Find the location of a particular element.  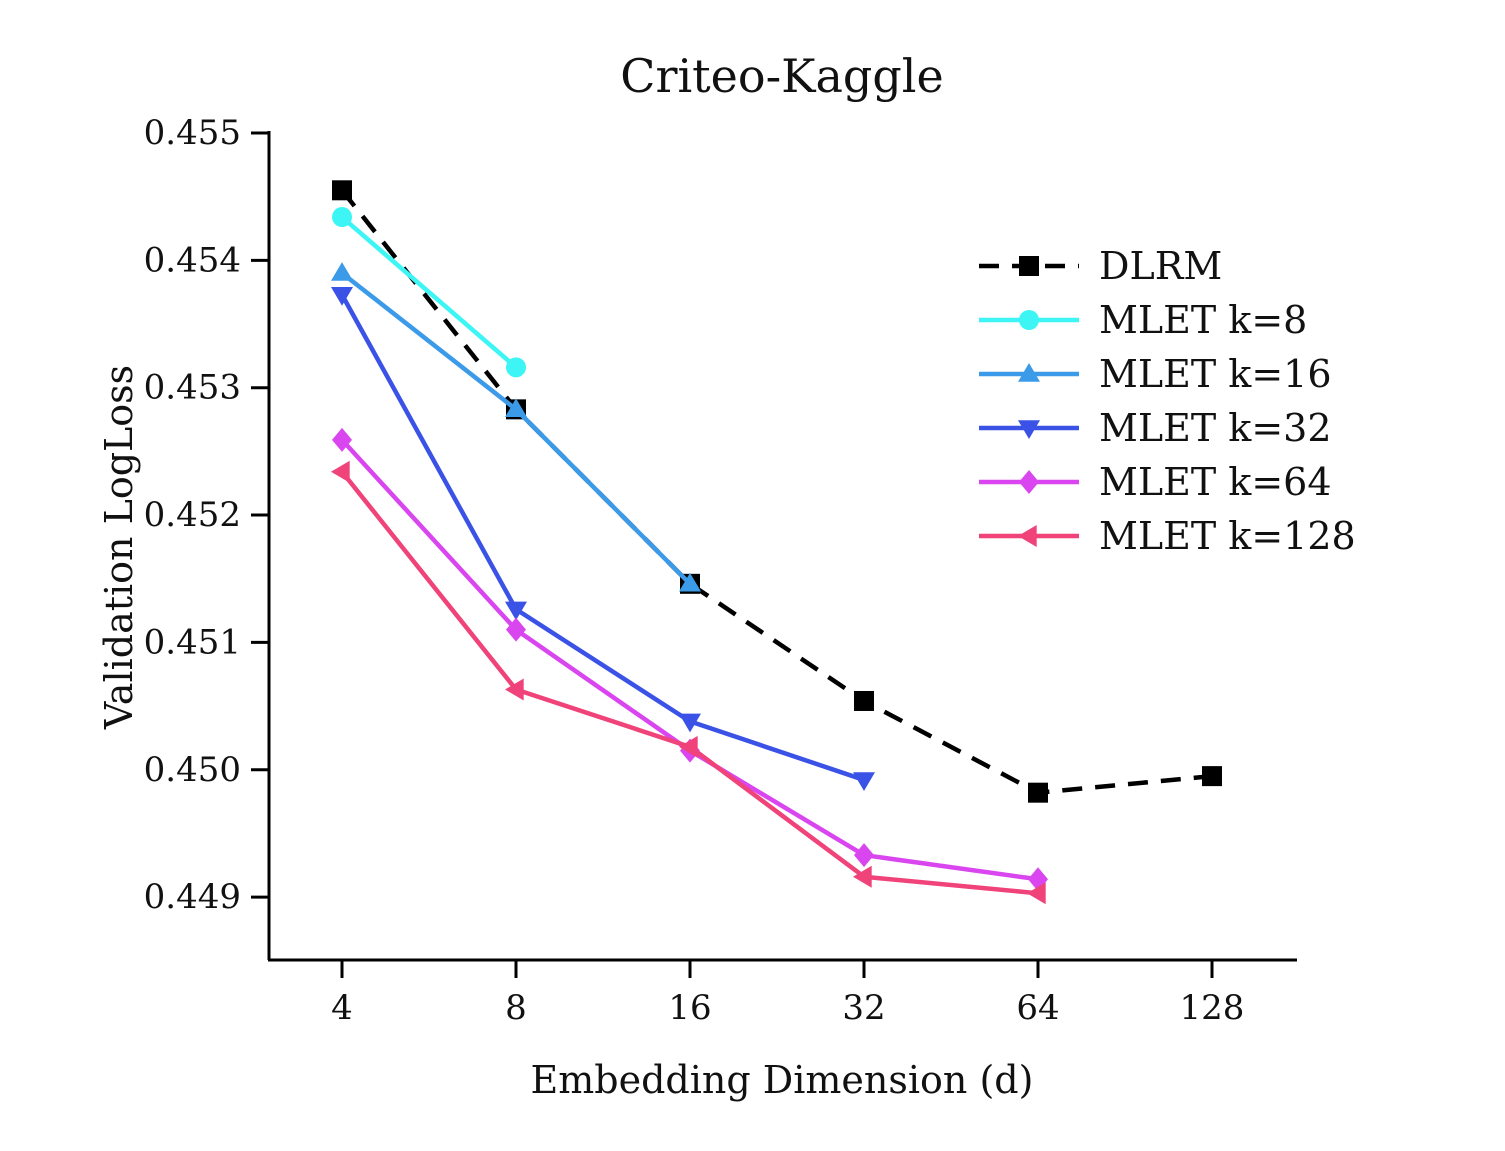

legend-item: MLET k=32 is located at coordinates (1155, 428).